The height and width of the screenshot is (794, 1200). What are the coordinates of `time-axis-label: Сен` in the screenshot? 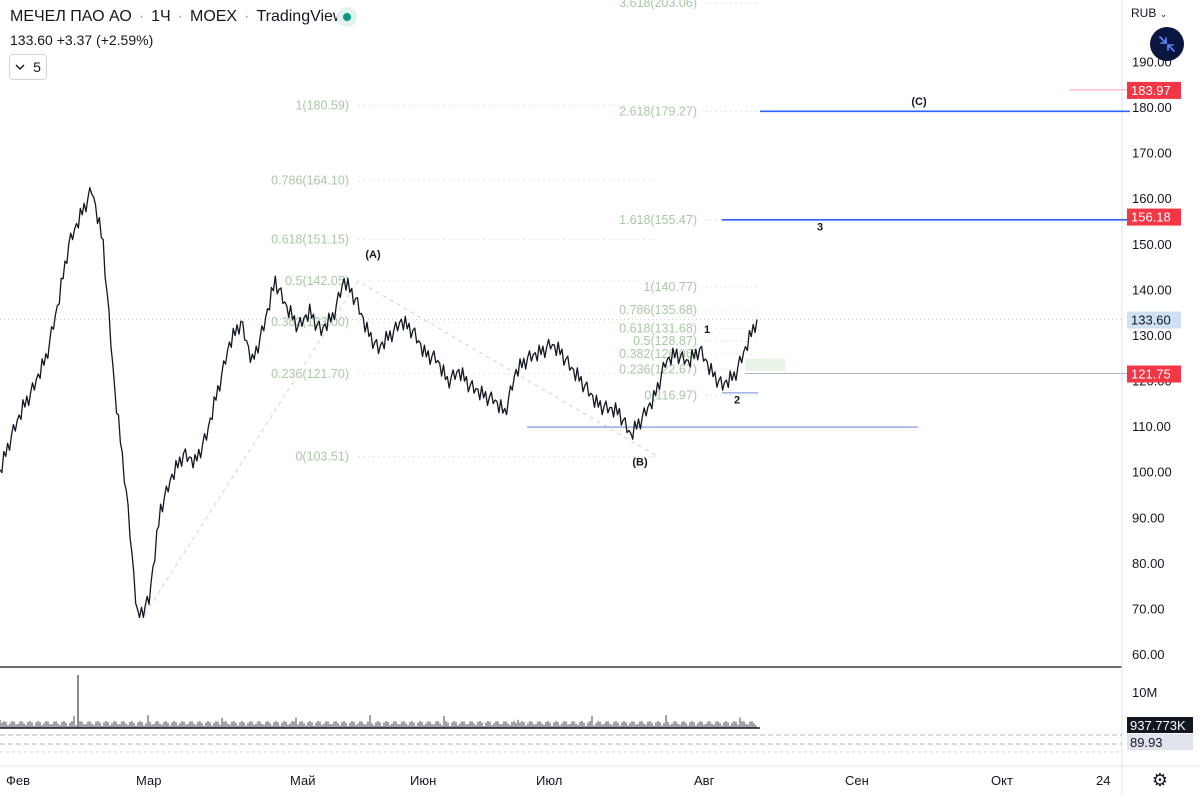 It's located at (857, 780).